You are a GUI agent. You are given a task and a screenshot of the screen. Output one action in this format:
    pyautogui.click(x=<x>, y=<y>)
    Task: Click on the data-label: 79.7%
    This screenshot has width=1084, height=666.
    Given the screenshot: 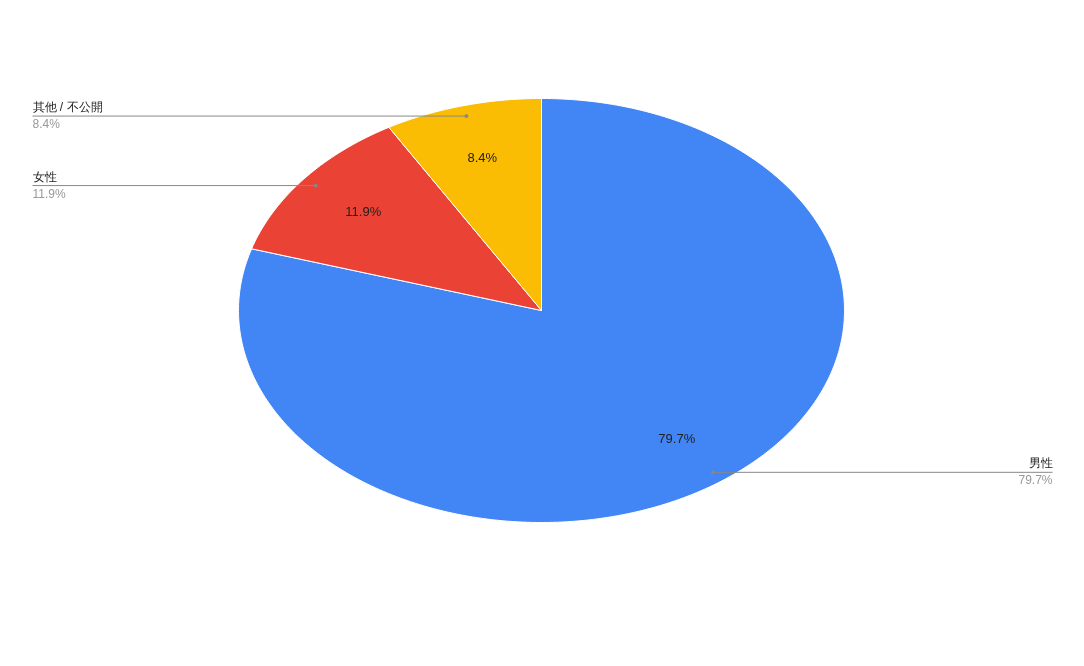 What is the action you would take?
    pyautogui.click(x=677, y=438)
    